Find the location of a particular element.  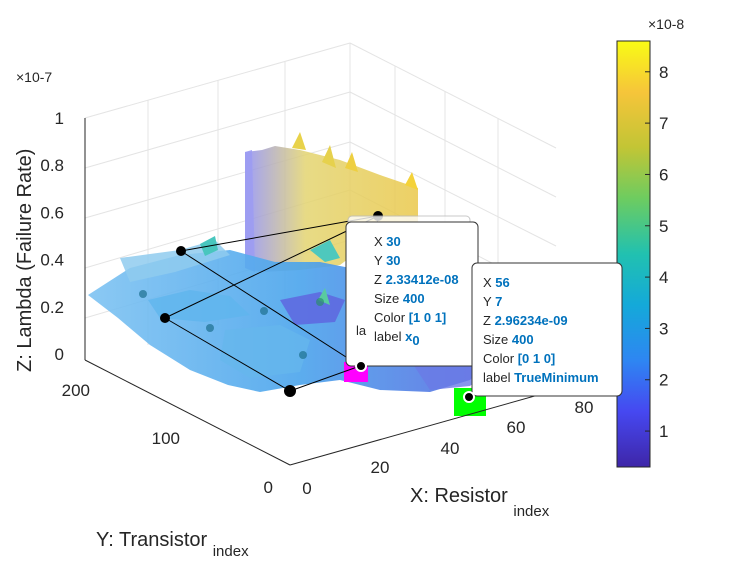

datatip-label-row: label x0 is located at coordinates (397, 338).